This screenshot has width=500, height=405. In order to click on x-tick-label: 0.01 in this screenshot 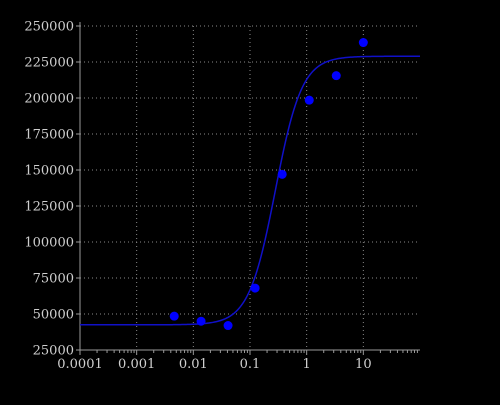, I will do `click(193, 364)`.